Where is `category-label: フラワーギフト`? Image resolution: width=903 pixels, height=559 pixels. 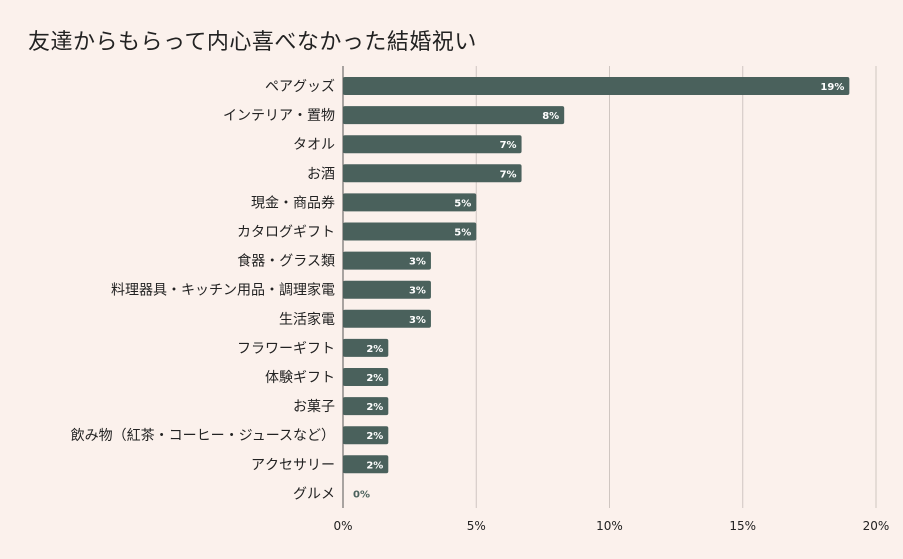
category-label: フラワーギフト is located at coordinates (286, 349).